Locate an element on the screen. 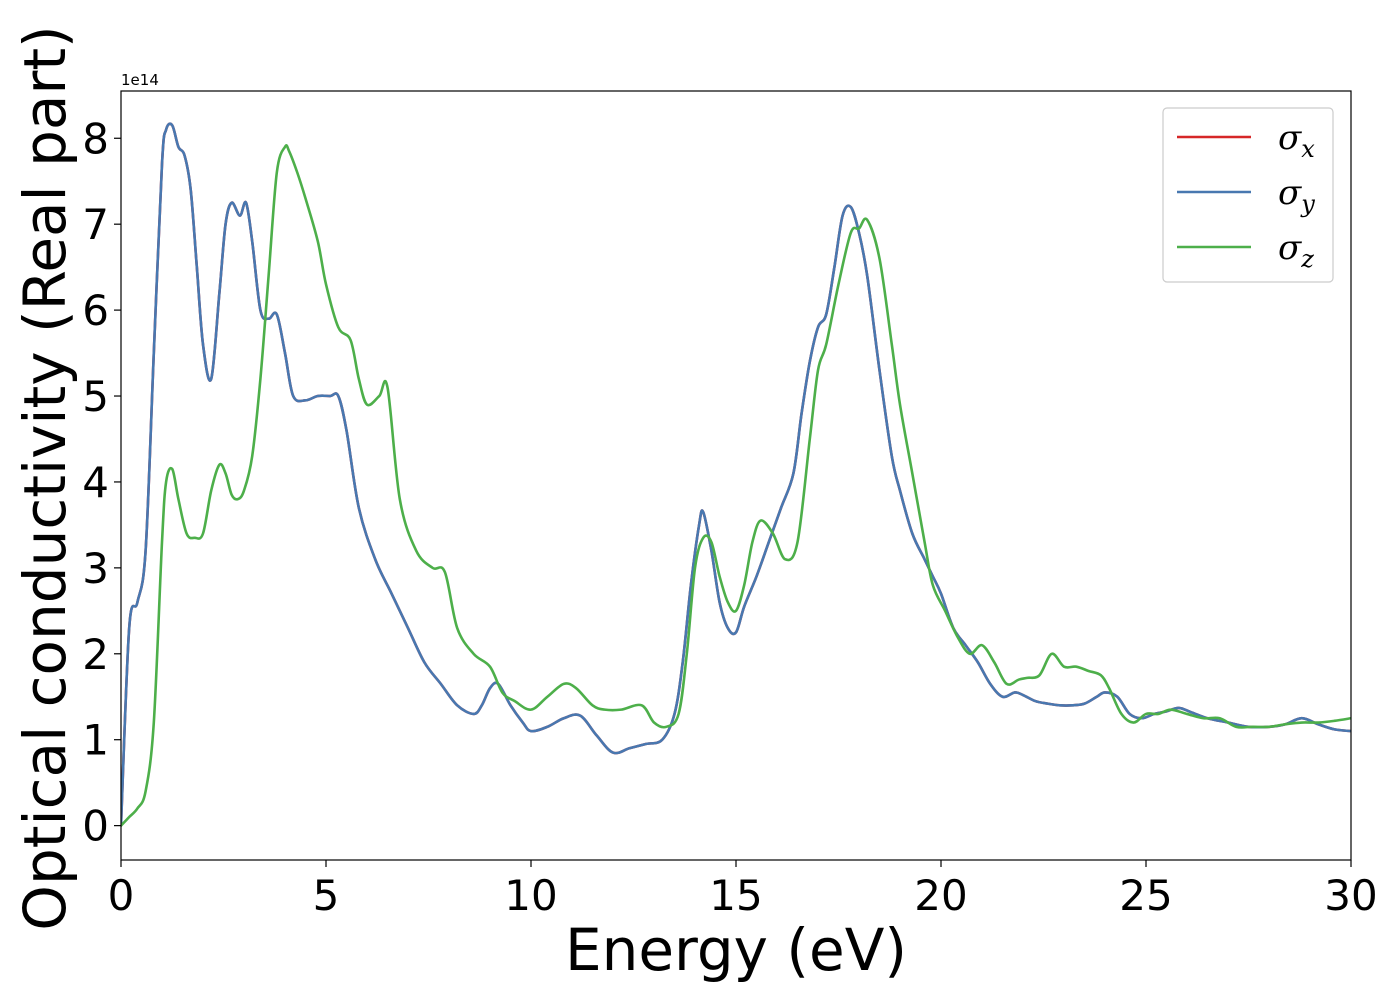 The height and width of the screenshot is (1000, 1400). x-tick-label: 10 is located at coordinates (530, 895).